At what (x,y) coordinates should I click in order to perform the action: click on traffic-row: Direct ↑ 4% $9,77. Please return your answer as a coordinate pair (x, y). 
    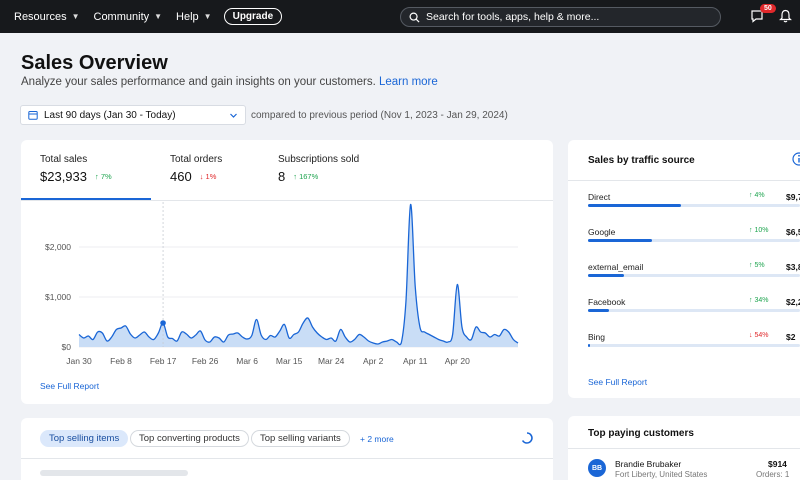
    Looking at the image, I should click on (694, 199).